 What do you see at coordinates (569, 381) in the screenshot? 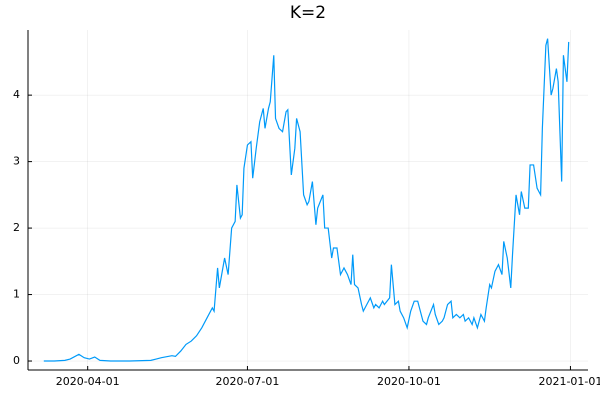
I see `x-tick-label: 2021-01-01` at bounding box center [569, 381].